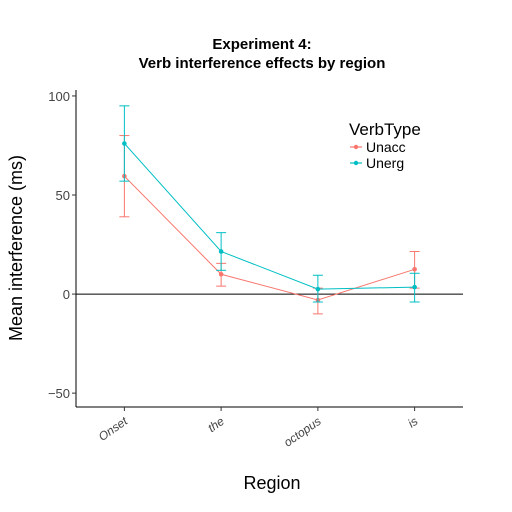 Image resolution: width=512 pixels, height=512 pixels. I want to click on legend-label: Unerg, so click(385, 163).